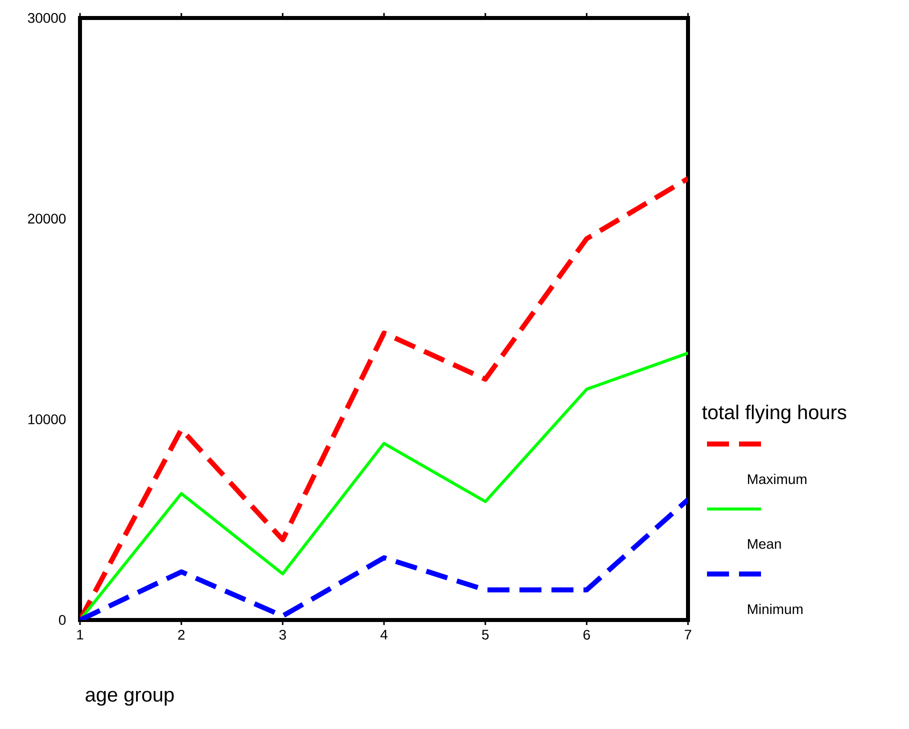 This screenshot has height=729, width=909. I want to click on x-tick-label: 1, so click(80, 635).